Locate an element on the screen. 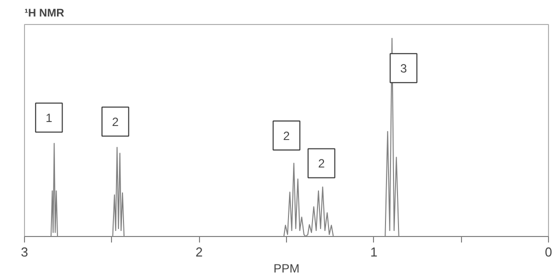 This screenshot has height=278, width=560. annotation: 1 is located at coordinates (49, 118).